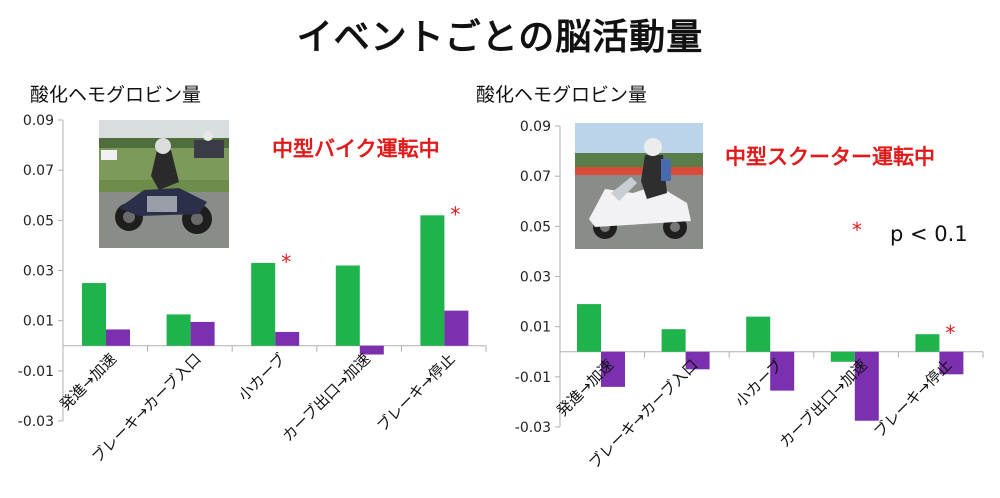 The width and height of the screenshot is (1000, 498). I want to click on right-chart-title: 中型スクーター運転中, so click(830, 157).